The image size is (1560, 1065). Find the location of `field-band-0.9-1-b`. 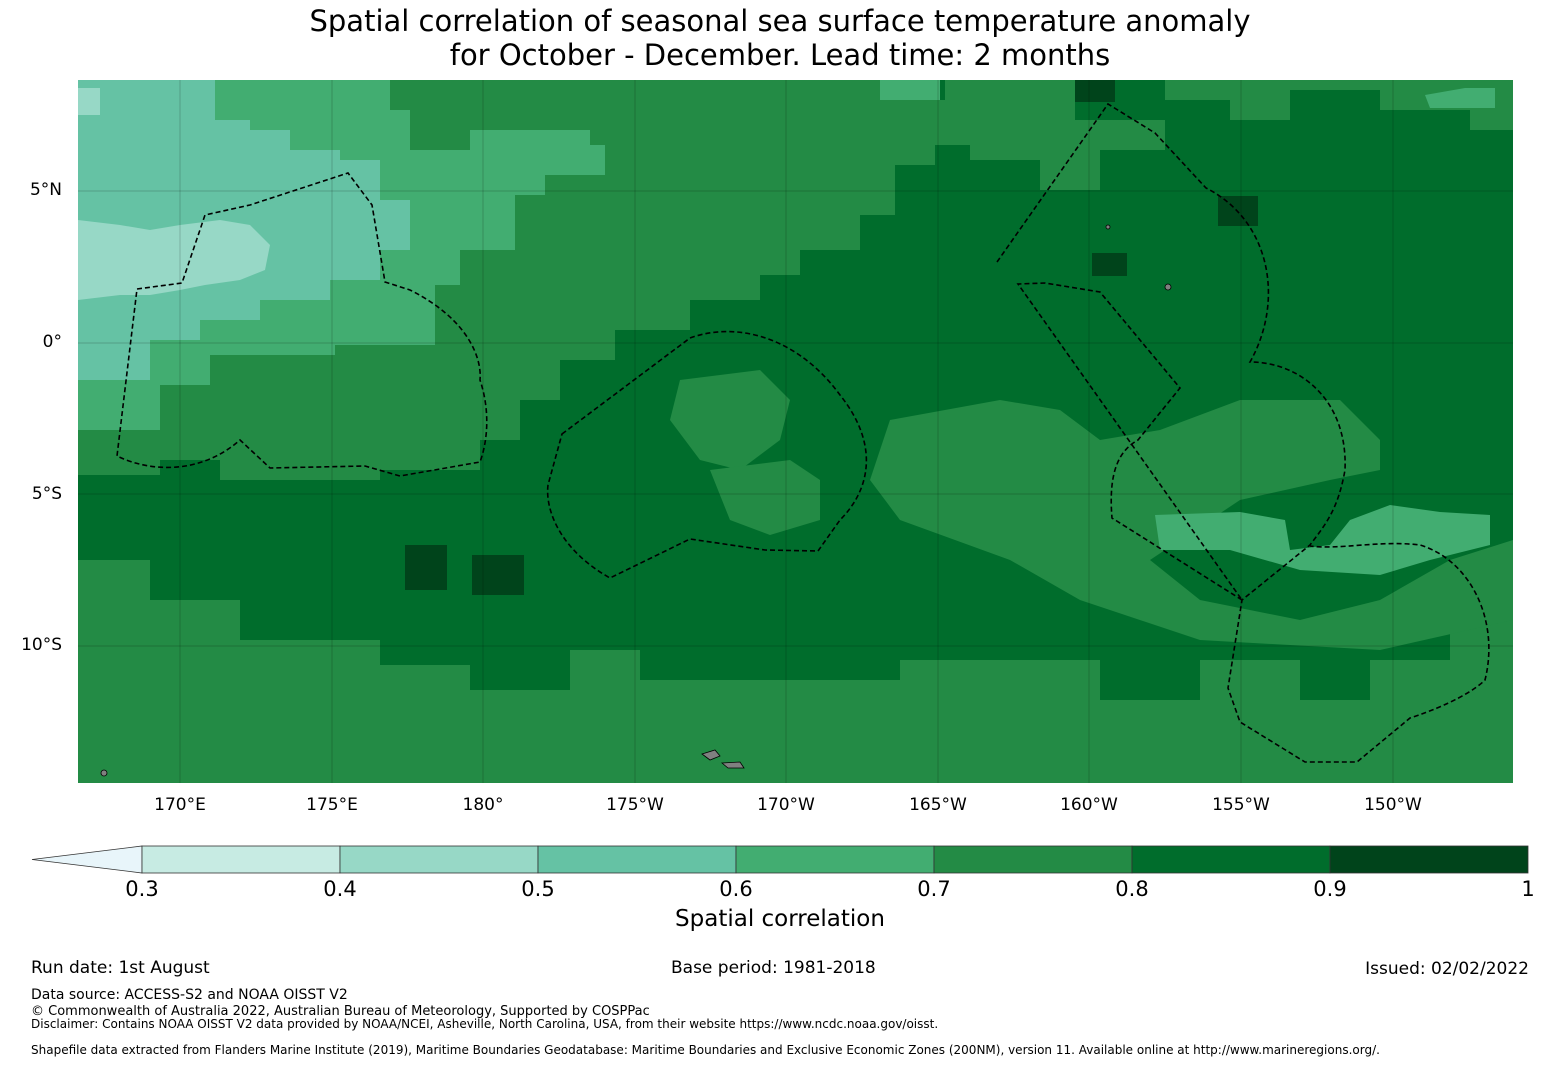

field-band-0.9-1-b is located at coordinates (498, 575).